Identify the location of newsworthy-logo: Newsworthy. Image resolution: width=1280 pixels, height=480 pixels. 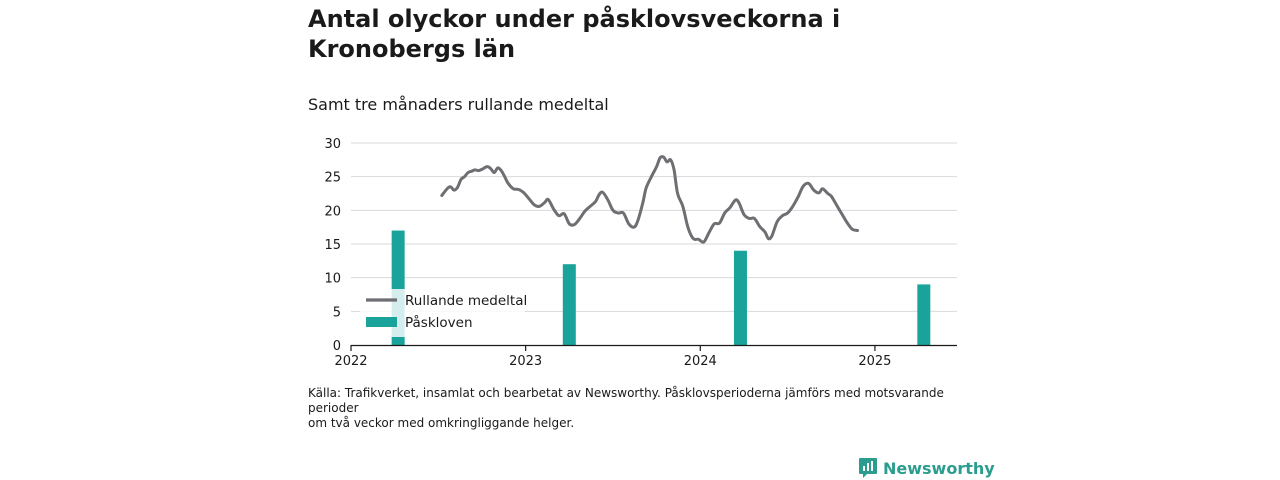
(926, 468).